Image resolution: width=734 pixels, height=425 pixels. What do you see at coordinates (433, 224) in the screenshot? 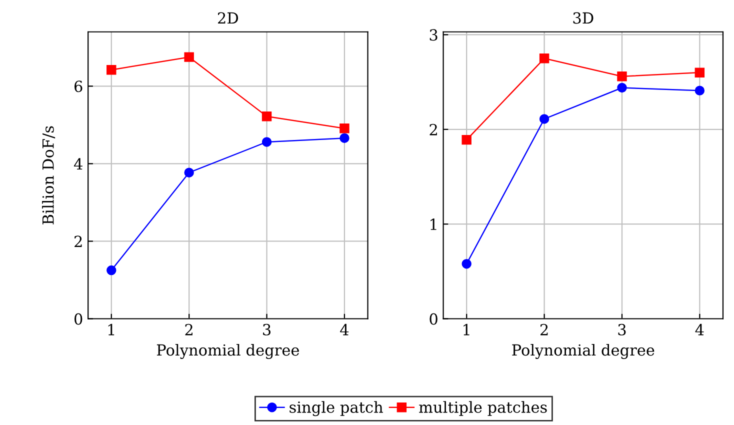
I see `y-tick-label: 1` at bounding box center [433, 224].